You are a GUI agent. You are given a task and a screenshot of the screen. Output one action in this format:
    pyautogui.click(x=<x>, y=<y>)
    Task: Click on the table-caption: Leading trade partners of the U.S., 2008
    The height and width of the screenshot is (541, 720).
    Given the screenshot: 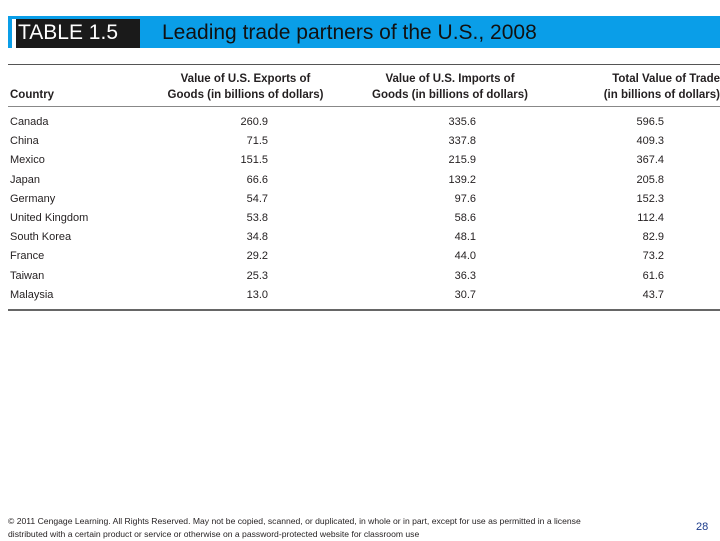 What is the action you would take?
    pyautogui.click(x=349, y=32)
    